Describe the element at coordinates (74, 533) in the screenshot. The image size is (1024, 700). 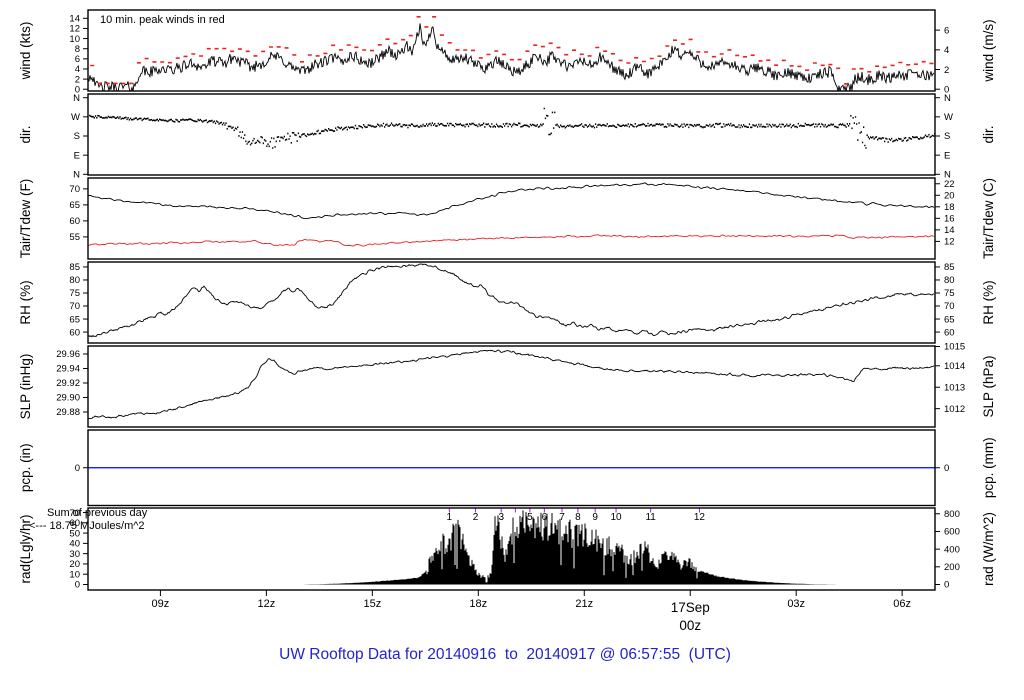
I see `left-tick-label: 50` at that location.